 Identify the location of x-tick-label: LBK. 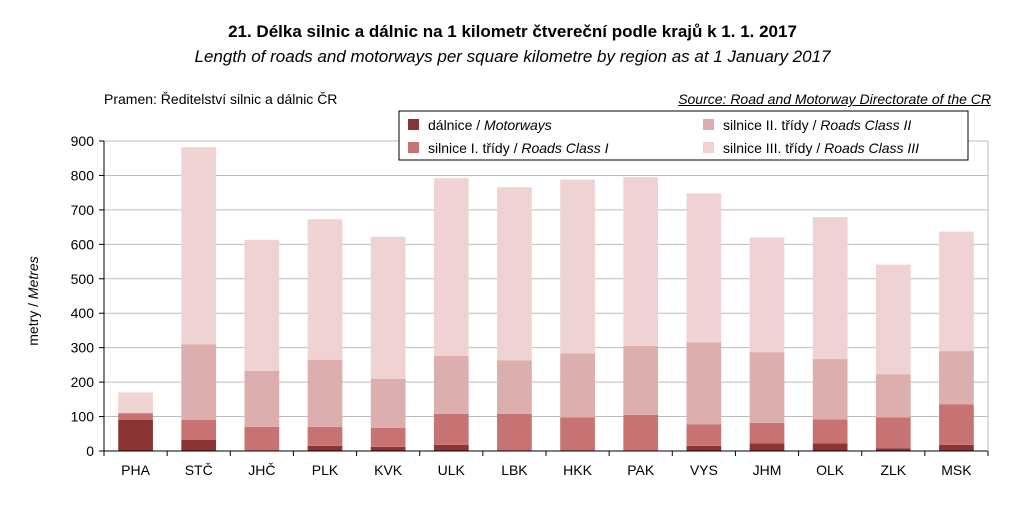
(514, 470).